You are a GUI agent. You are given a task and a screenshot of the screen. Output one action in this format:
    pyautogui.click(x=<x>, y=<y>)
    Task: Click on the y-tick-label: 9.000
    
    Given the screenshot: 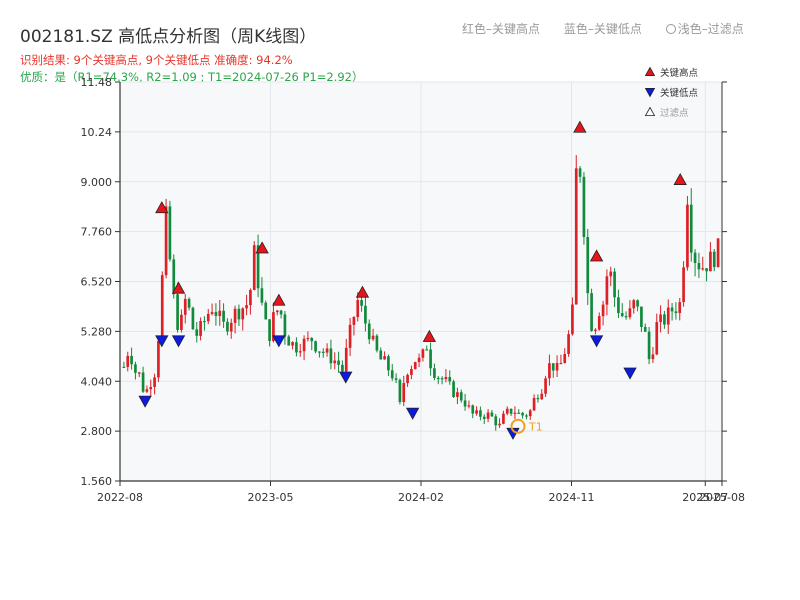 What is the action you would take?
    pyautogui.click(x=97, y=182)
    